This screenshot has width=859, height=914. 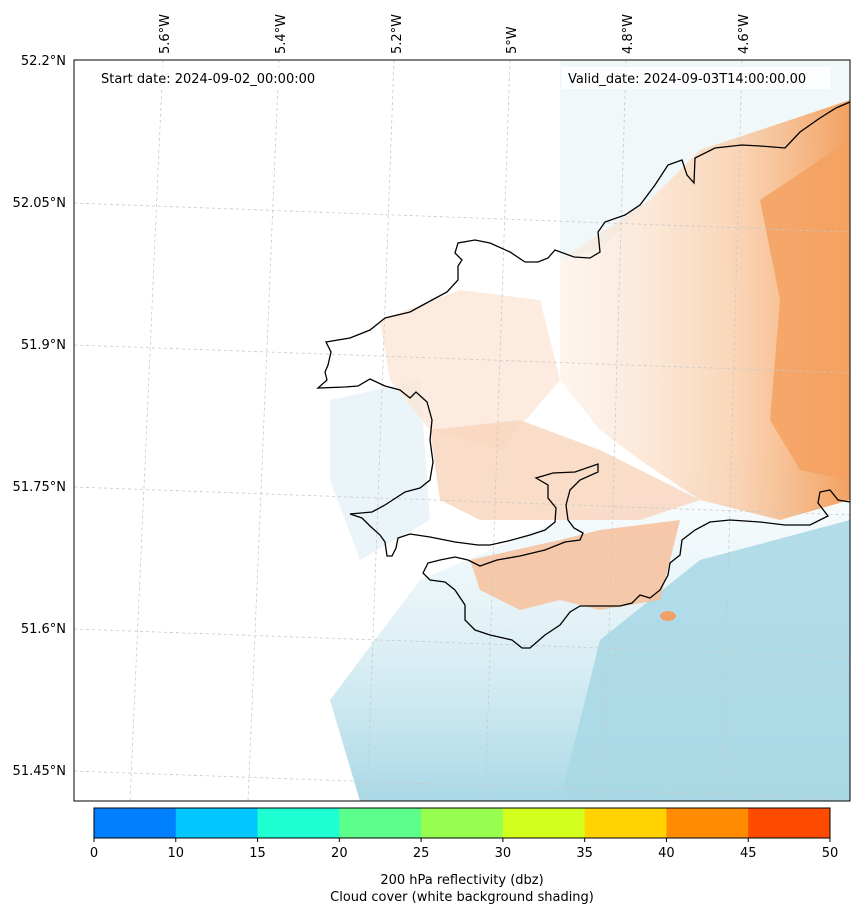 I want to click on lon-tick-label: 5.2°W, so click(x=397, y=34).